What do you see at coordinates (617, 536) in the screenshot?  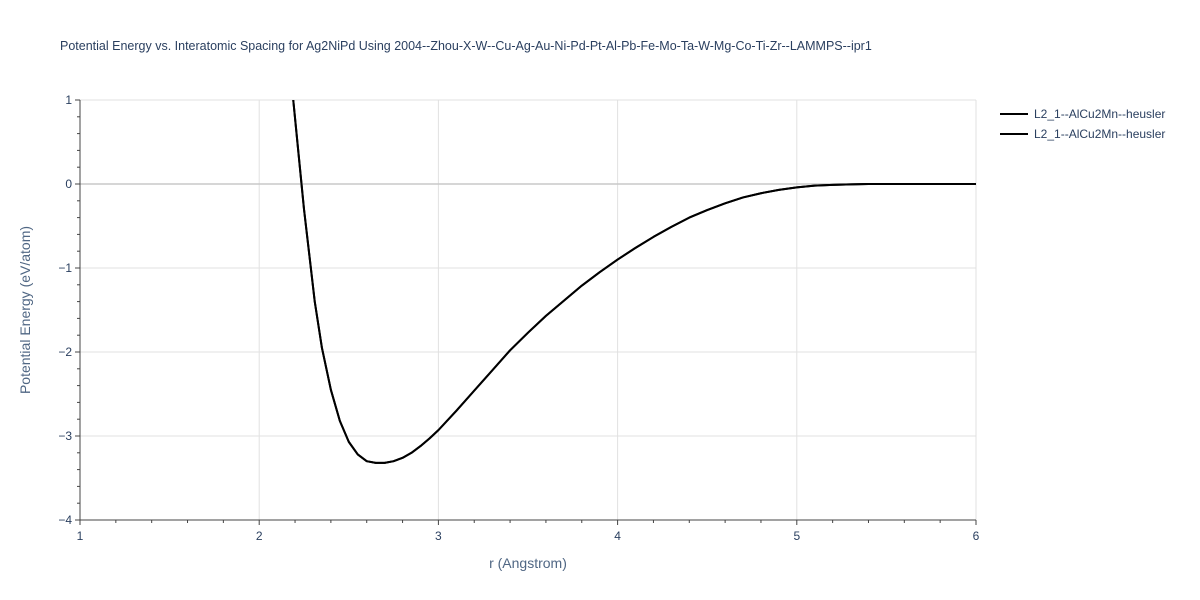 I see `x-tick-label: 4` at bounding box center [617, 536].